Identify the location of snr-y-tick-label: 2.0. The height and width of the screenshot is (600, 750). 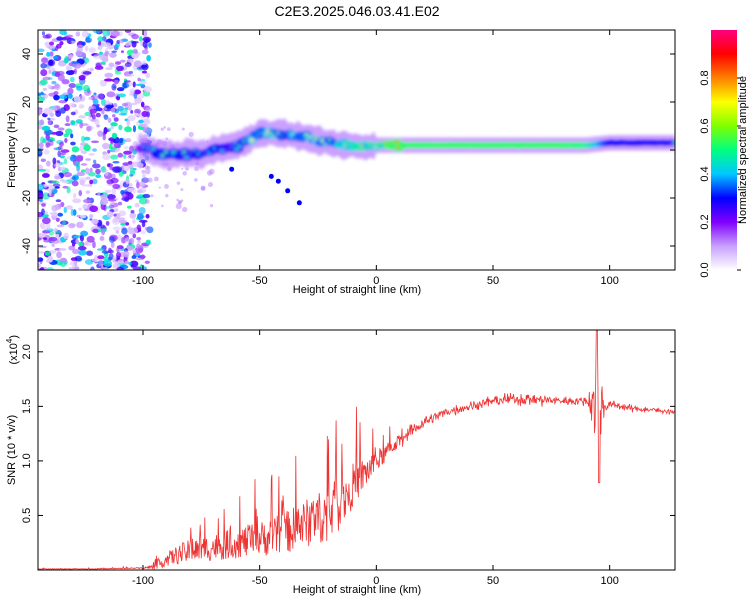
(27, 351).